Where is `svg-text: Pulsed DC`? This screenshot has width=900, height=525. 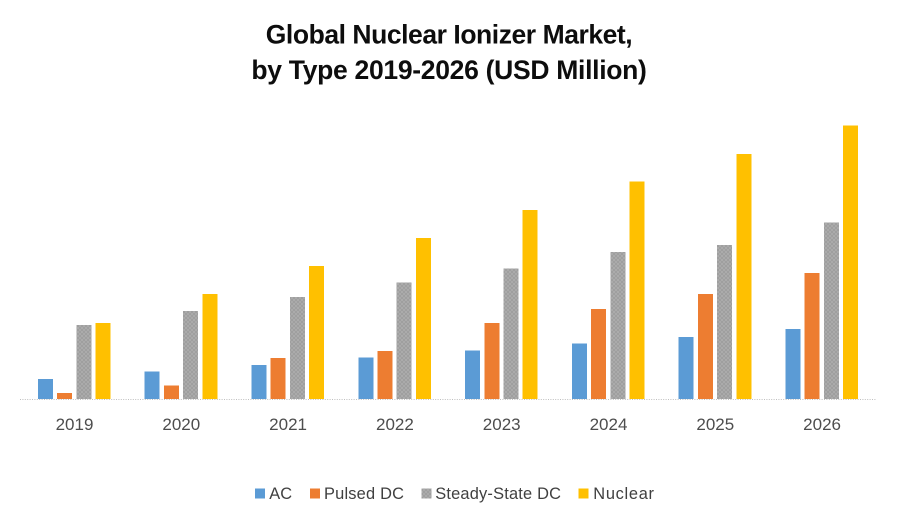 svg-text: Pulsed DC is located at coordinates (364, 494).